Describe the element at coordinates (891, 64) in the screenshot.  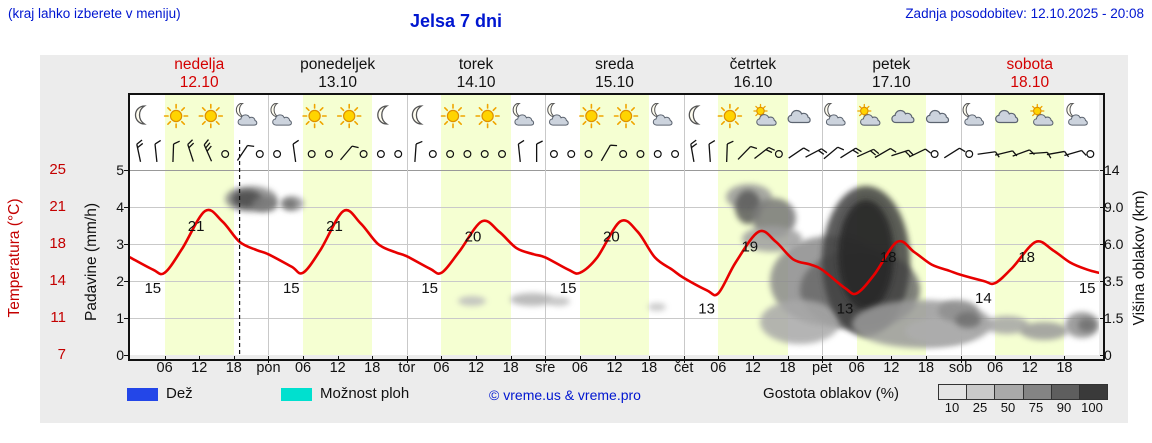
I see `day-name-label: petek` at that location.